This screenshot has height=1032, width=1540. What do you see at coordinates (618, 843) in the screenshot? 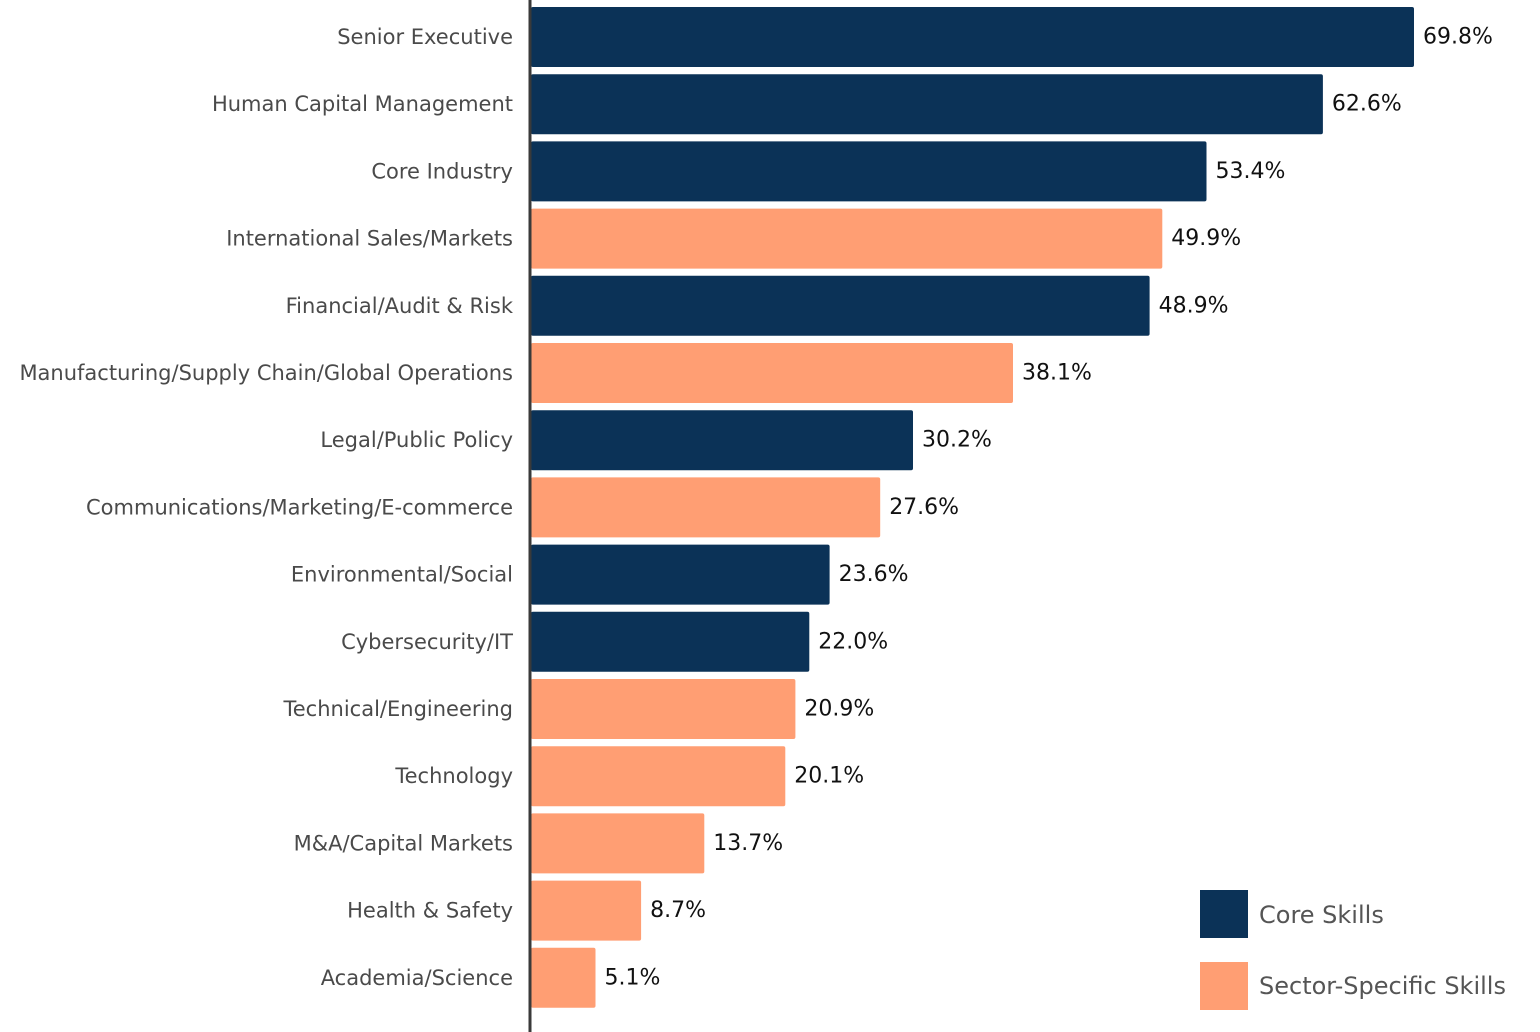
I see `bar-manda-capital-markets` at bounding box center [618, 843].